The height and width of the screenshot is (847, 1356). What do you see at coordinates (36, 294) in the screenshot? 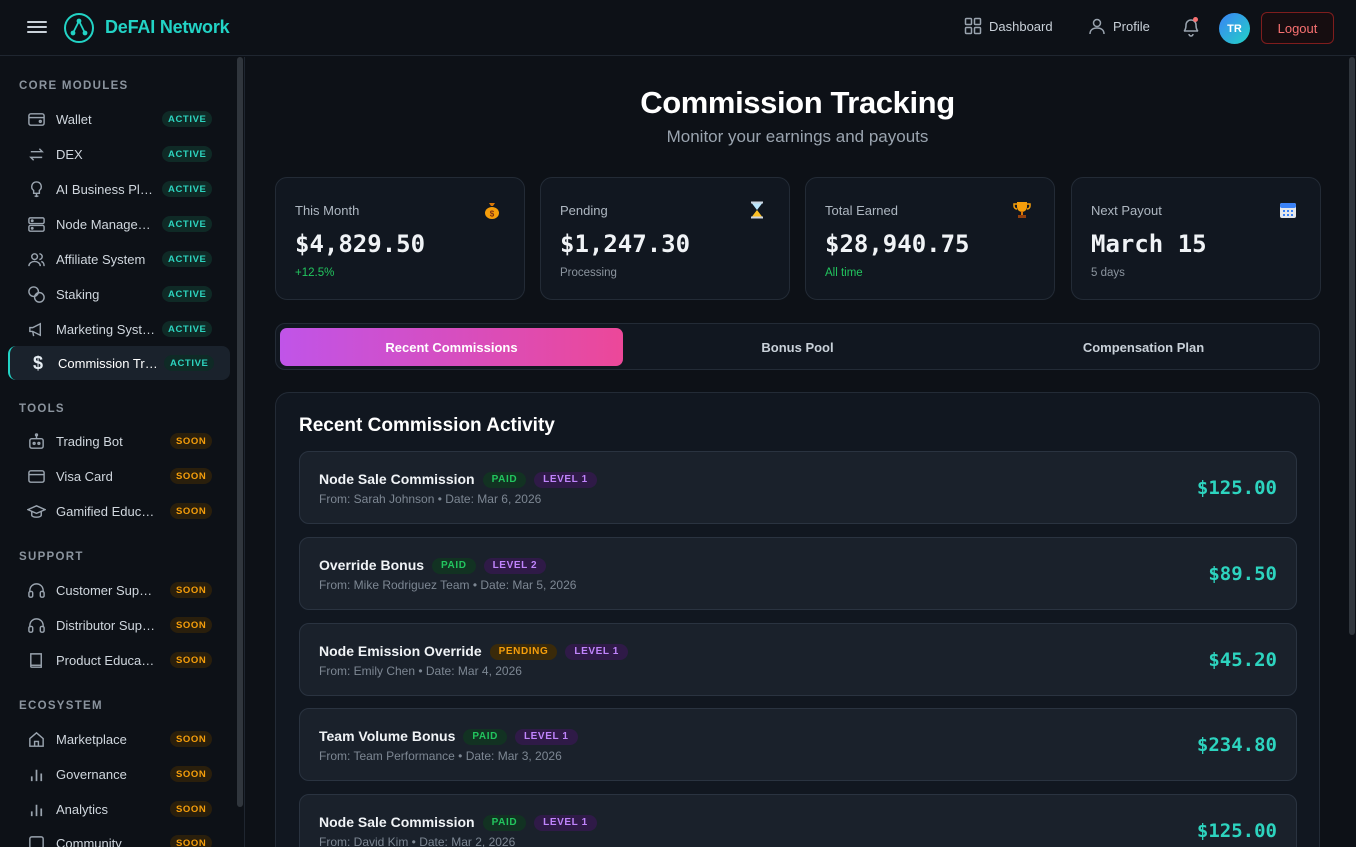
I see `coins-icon` at bounding box center [36, 294].